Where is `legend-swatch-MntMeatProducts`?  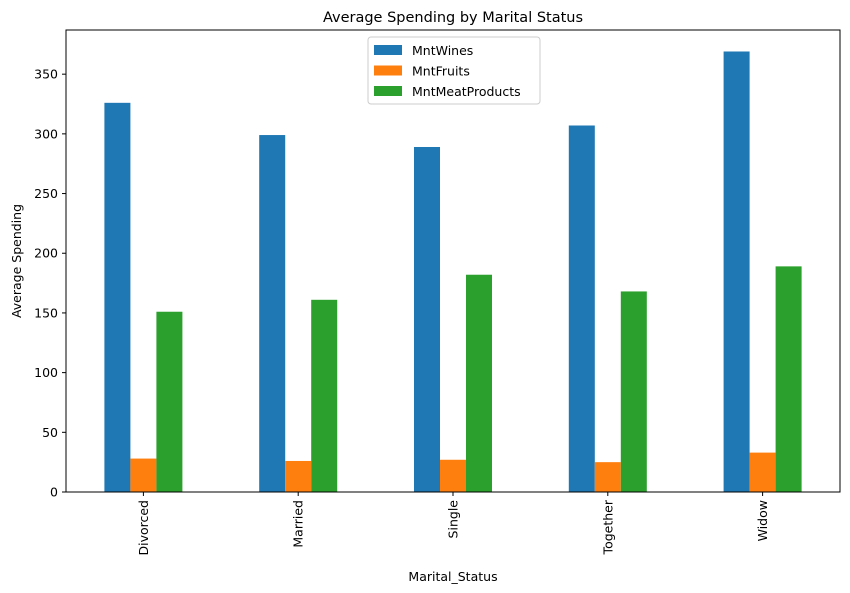 legend-swatch-MntMeatProducts is located at coordinates (388, 91).